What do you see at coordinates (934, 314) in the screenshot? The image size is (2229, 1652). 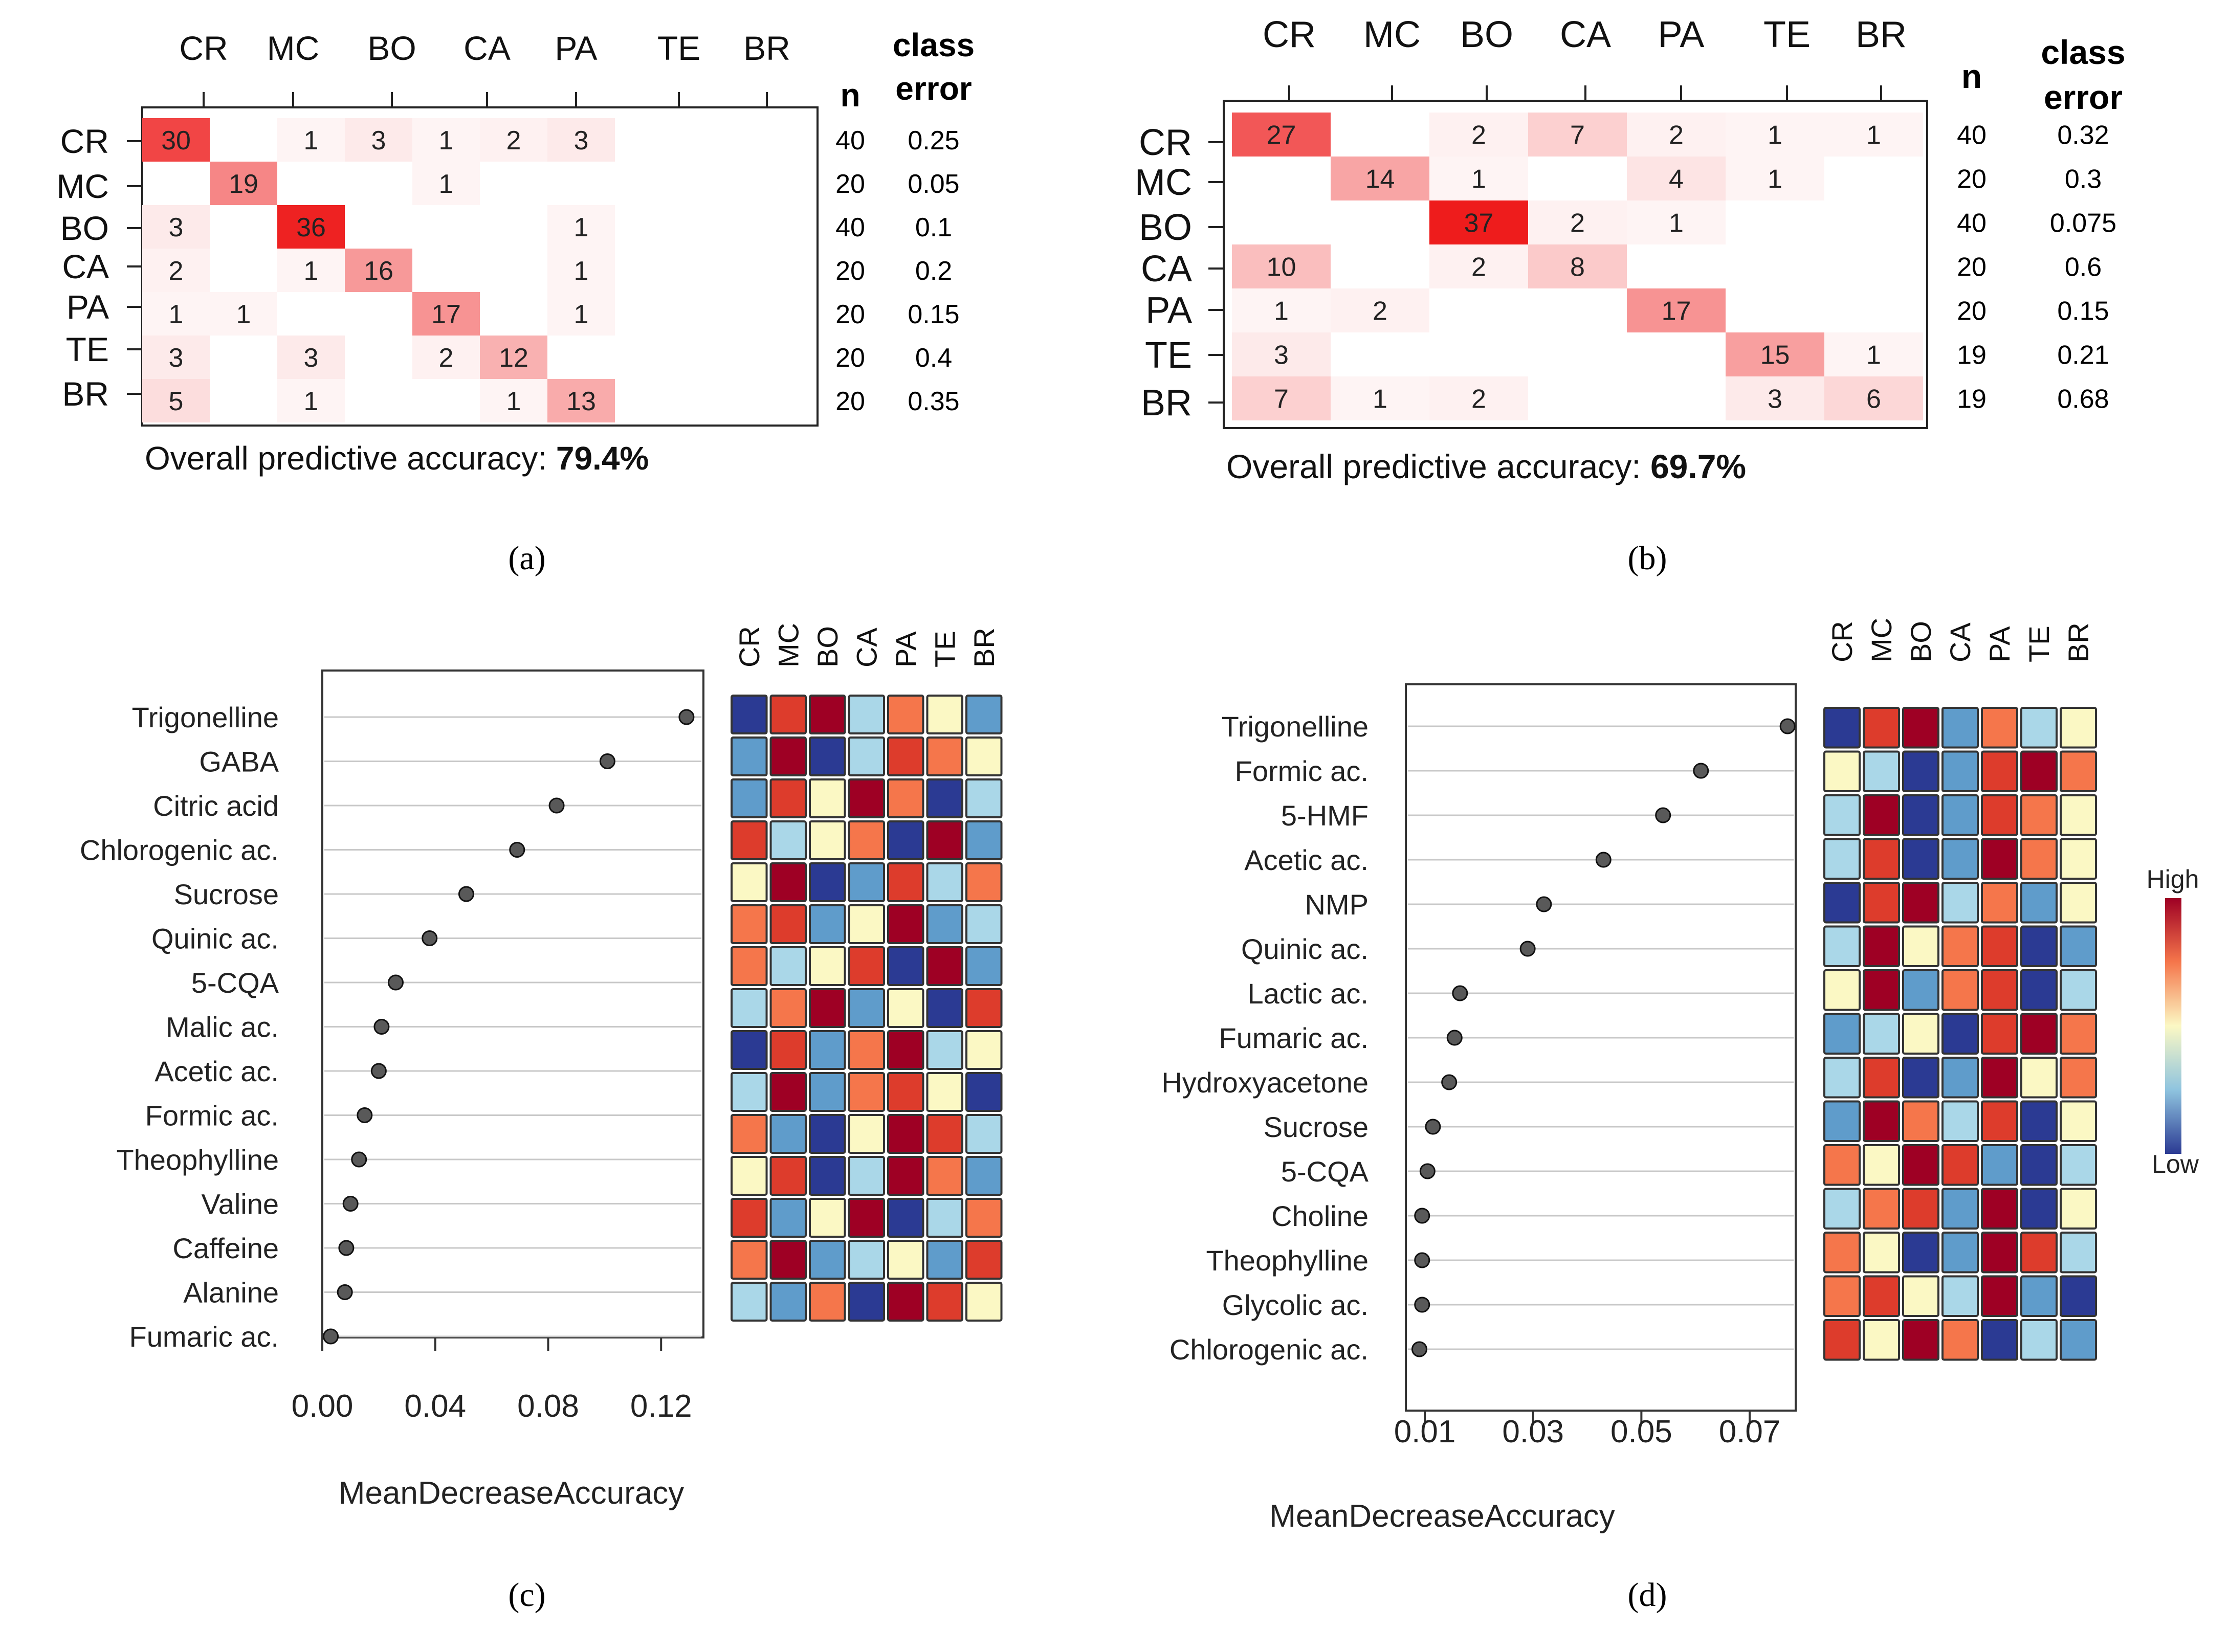 I see `cm-a-class-error: 0.15` at bounding box center [934, 314].